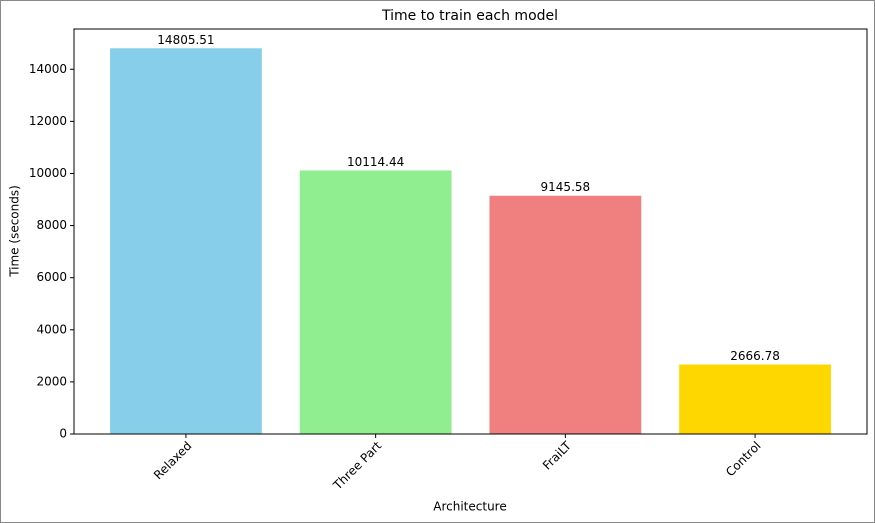 The image size is (875, 523). What do you see at coordinates (566, 187) in the screenshot?
I see `data-label: 9145.58` at bounding box center [566, 187].